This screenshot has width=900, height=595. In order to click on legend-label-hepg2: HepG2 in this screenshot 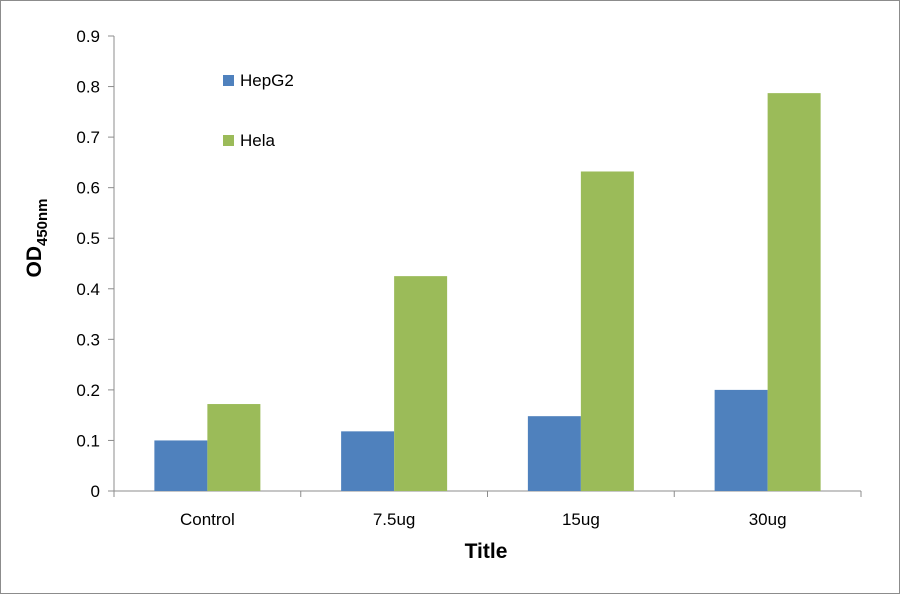, I will do `click(267, 80)`.